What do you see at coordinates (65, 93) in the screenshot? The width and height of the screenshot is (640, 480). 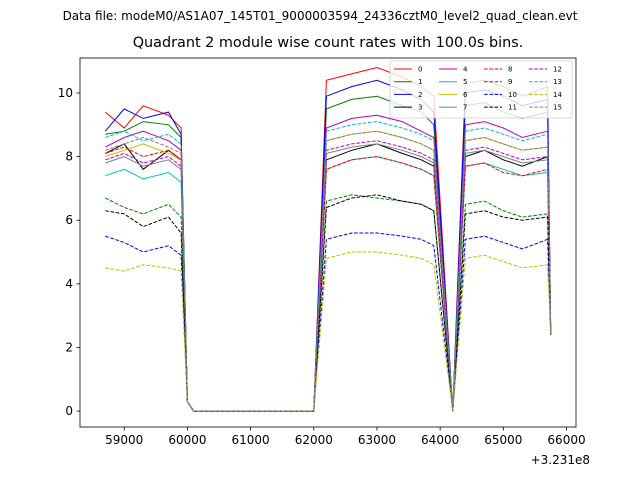 I see `y-tick-label: 10` at bounding box center [65, 93].